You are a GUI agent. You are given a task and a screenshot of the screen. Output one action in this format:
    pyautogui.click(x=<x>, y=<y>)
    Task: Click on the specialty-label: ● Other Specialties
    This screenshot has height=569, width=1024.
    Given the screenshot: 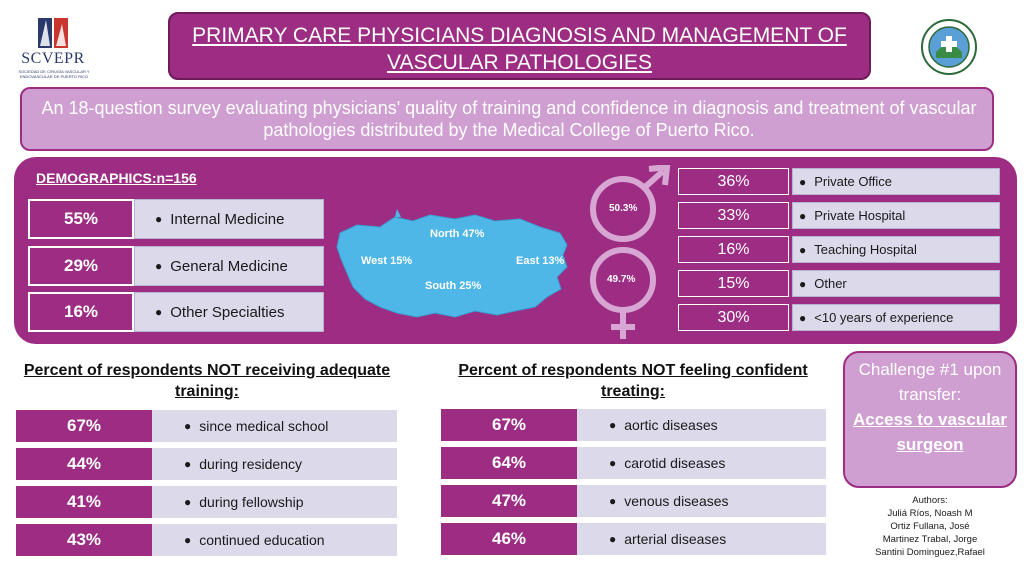 What is the action you would take?
    pyautogui.click(x=229, y=312)
    